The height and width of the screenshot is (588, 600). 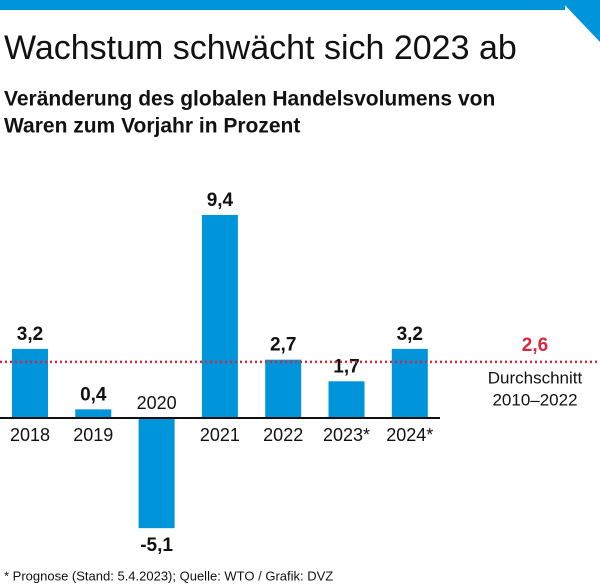 What do you see at coordinates (93, 394) in the screenshot?
I see `value-label: 0,4` at bounding box center [93, 394].